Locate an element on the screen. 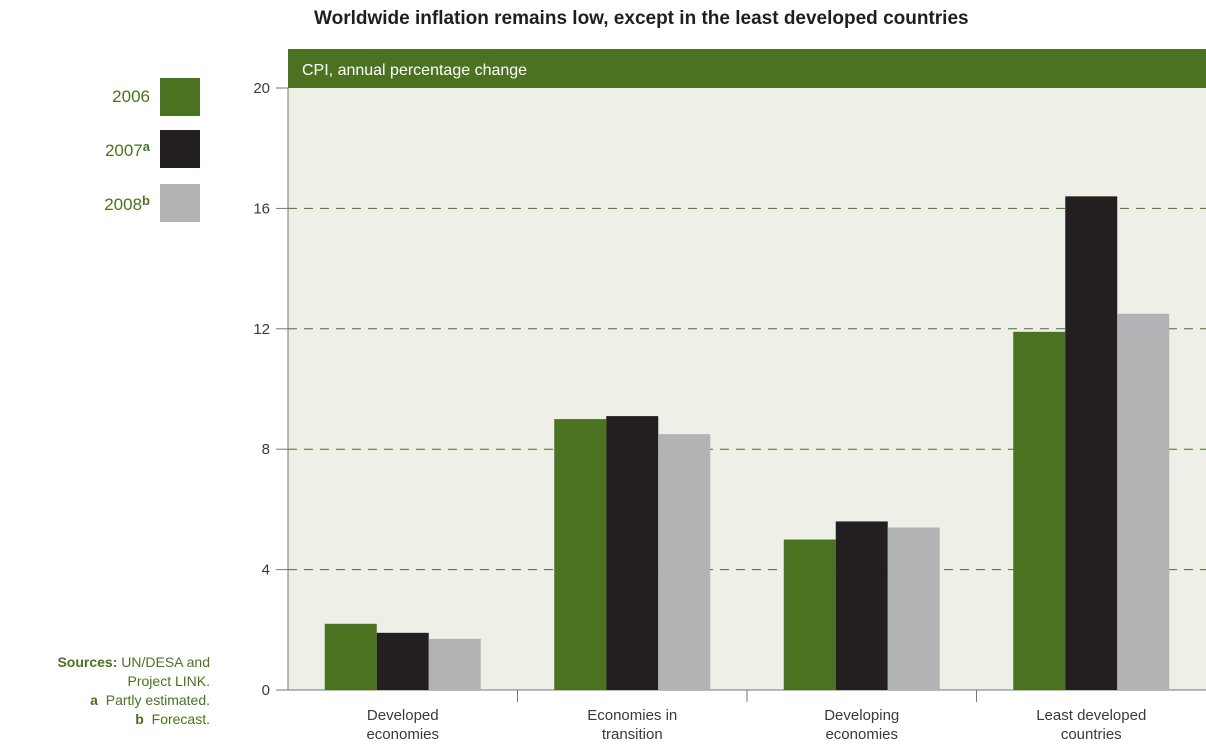 Image resolution: width=1206 pixels, height=753 pixels. x-category-label: countries is located at coordinates (1091, 734).